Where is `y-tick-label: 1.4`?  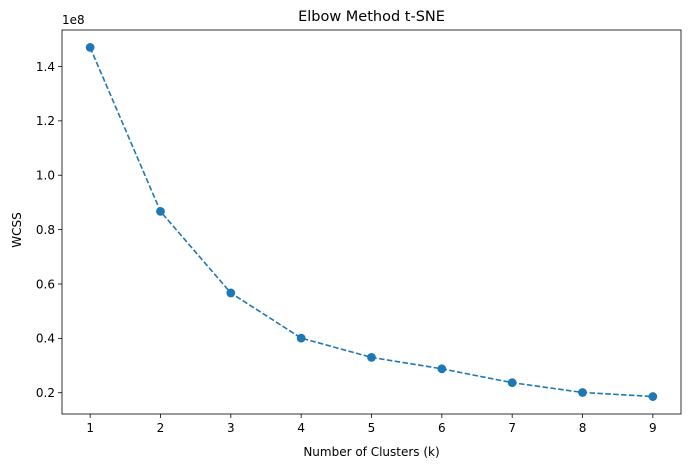 y-tick-label: 1.4 is located at coordinates (45, 67).